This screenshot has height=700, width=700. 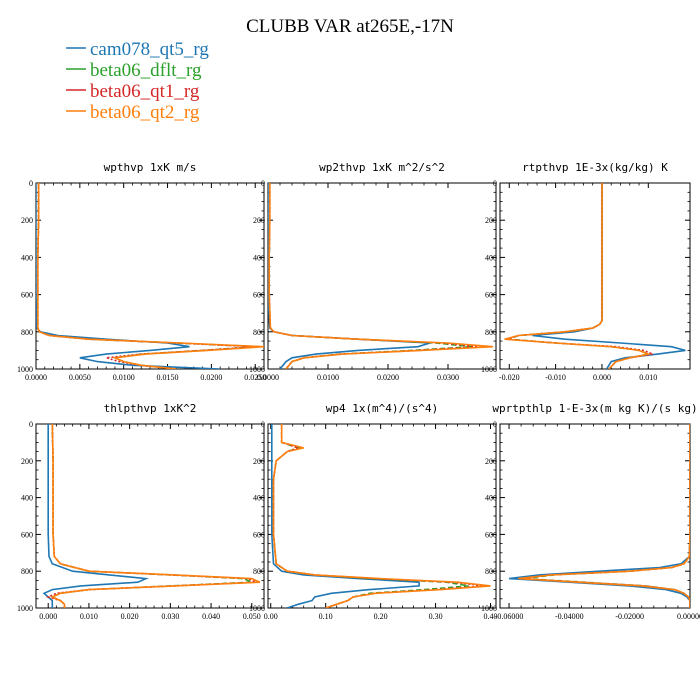 I want to click on x-tick-label: 0.030, so click(x=170, y=616).